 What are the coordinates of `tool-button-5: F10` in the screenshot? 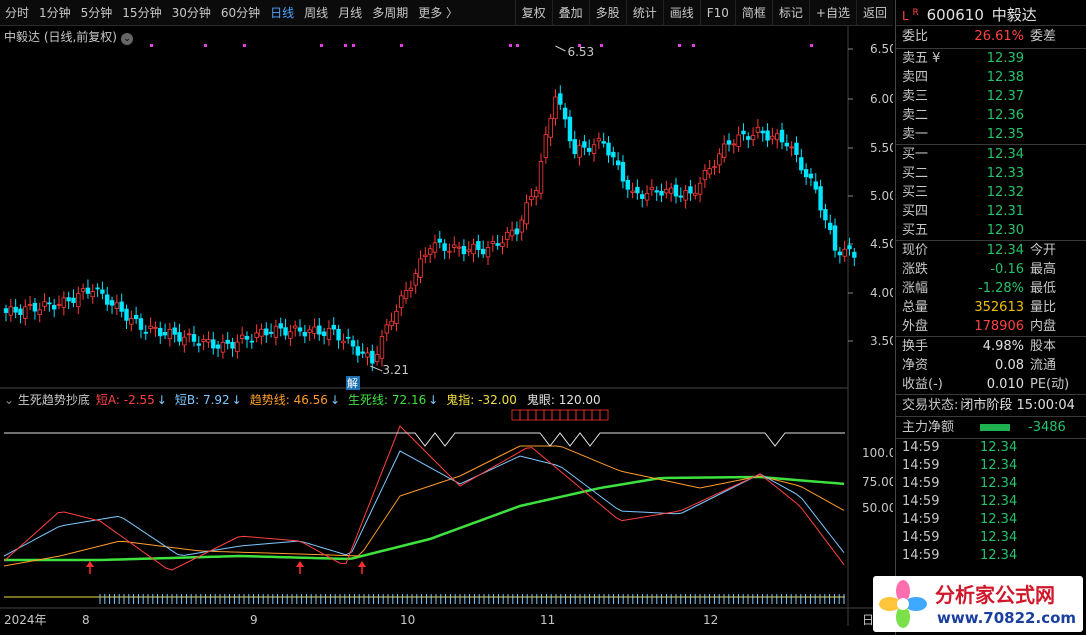 It's located at (717, 13).